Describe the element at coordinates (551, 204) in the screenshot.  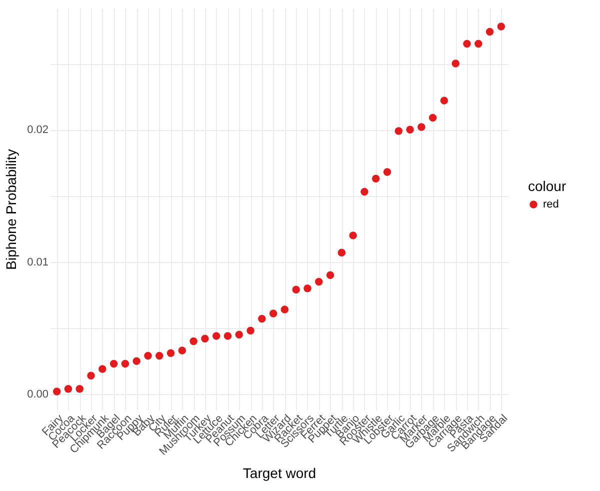
I see `legend-label: red` at that location.